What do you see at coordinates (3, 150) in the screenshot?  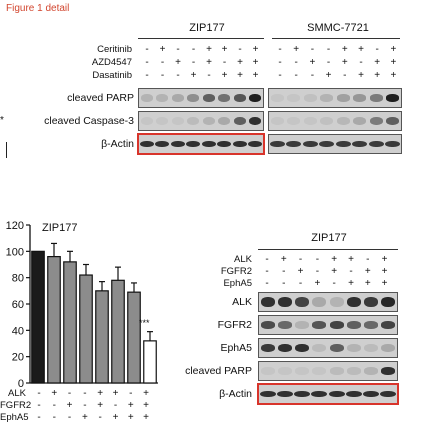 I see `stray-bracket` at bounding box center [3, 150].